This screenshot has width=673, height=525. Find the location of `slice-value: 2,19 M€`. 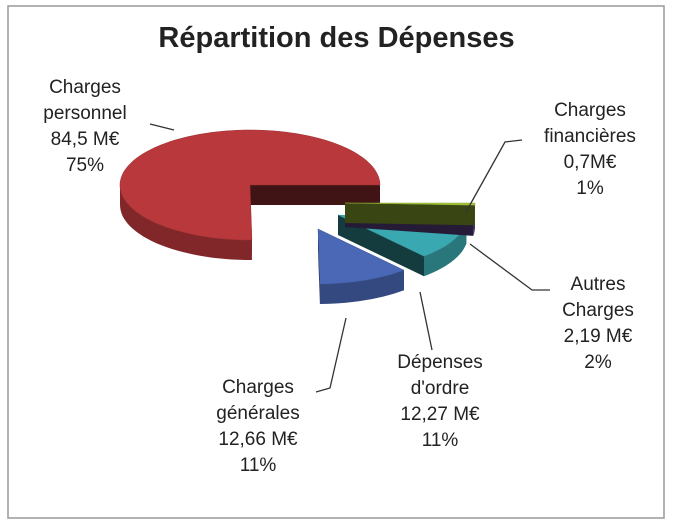

slice-value: 2,19 M€ is located at coordinates (598, 336).